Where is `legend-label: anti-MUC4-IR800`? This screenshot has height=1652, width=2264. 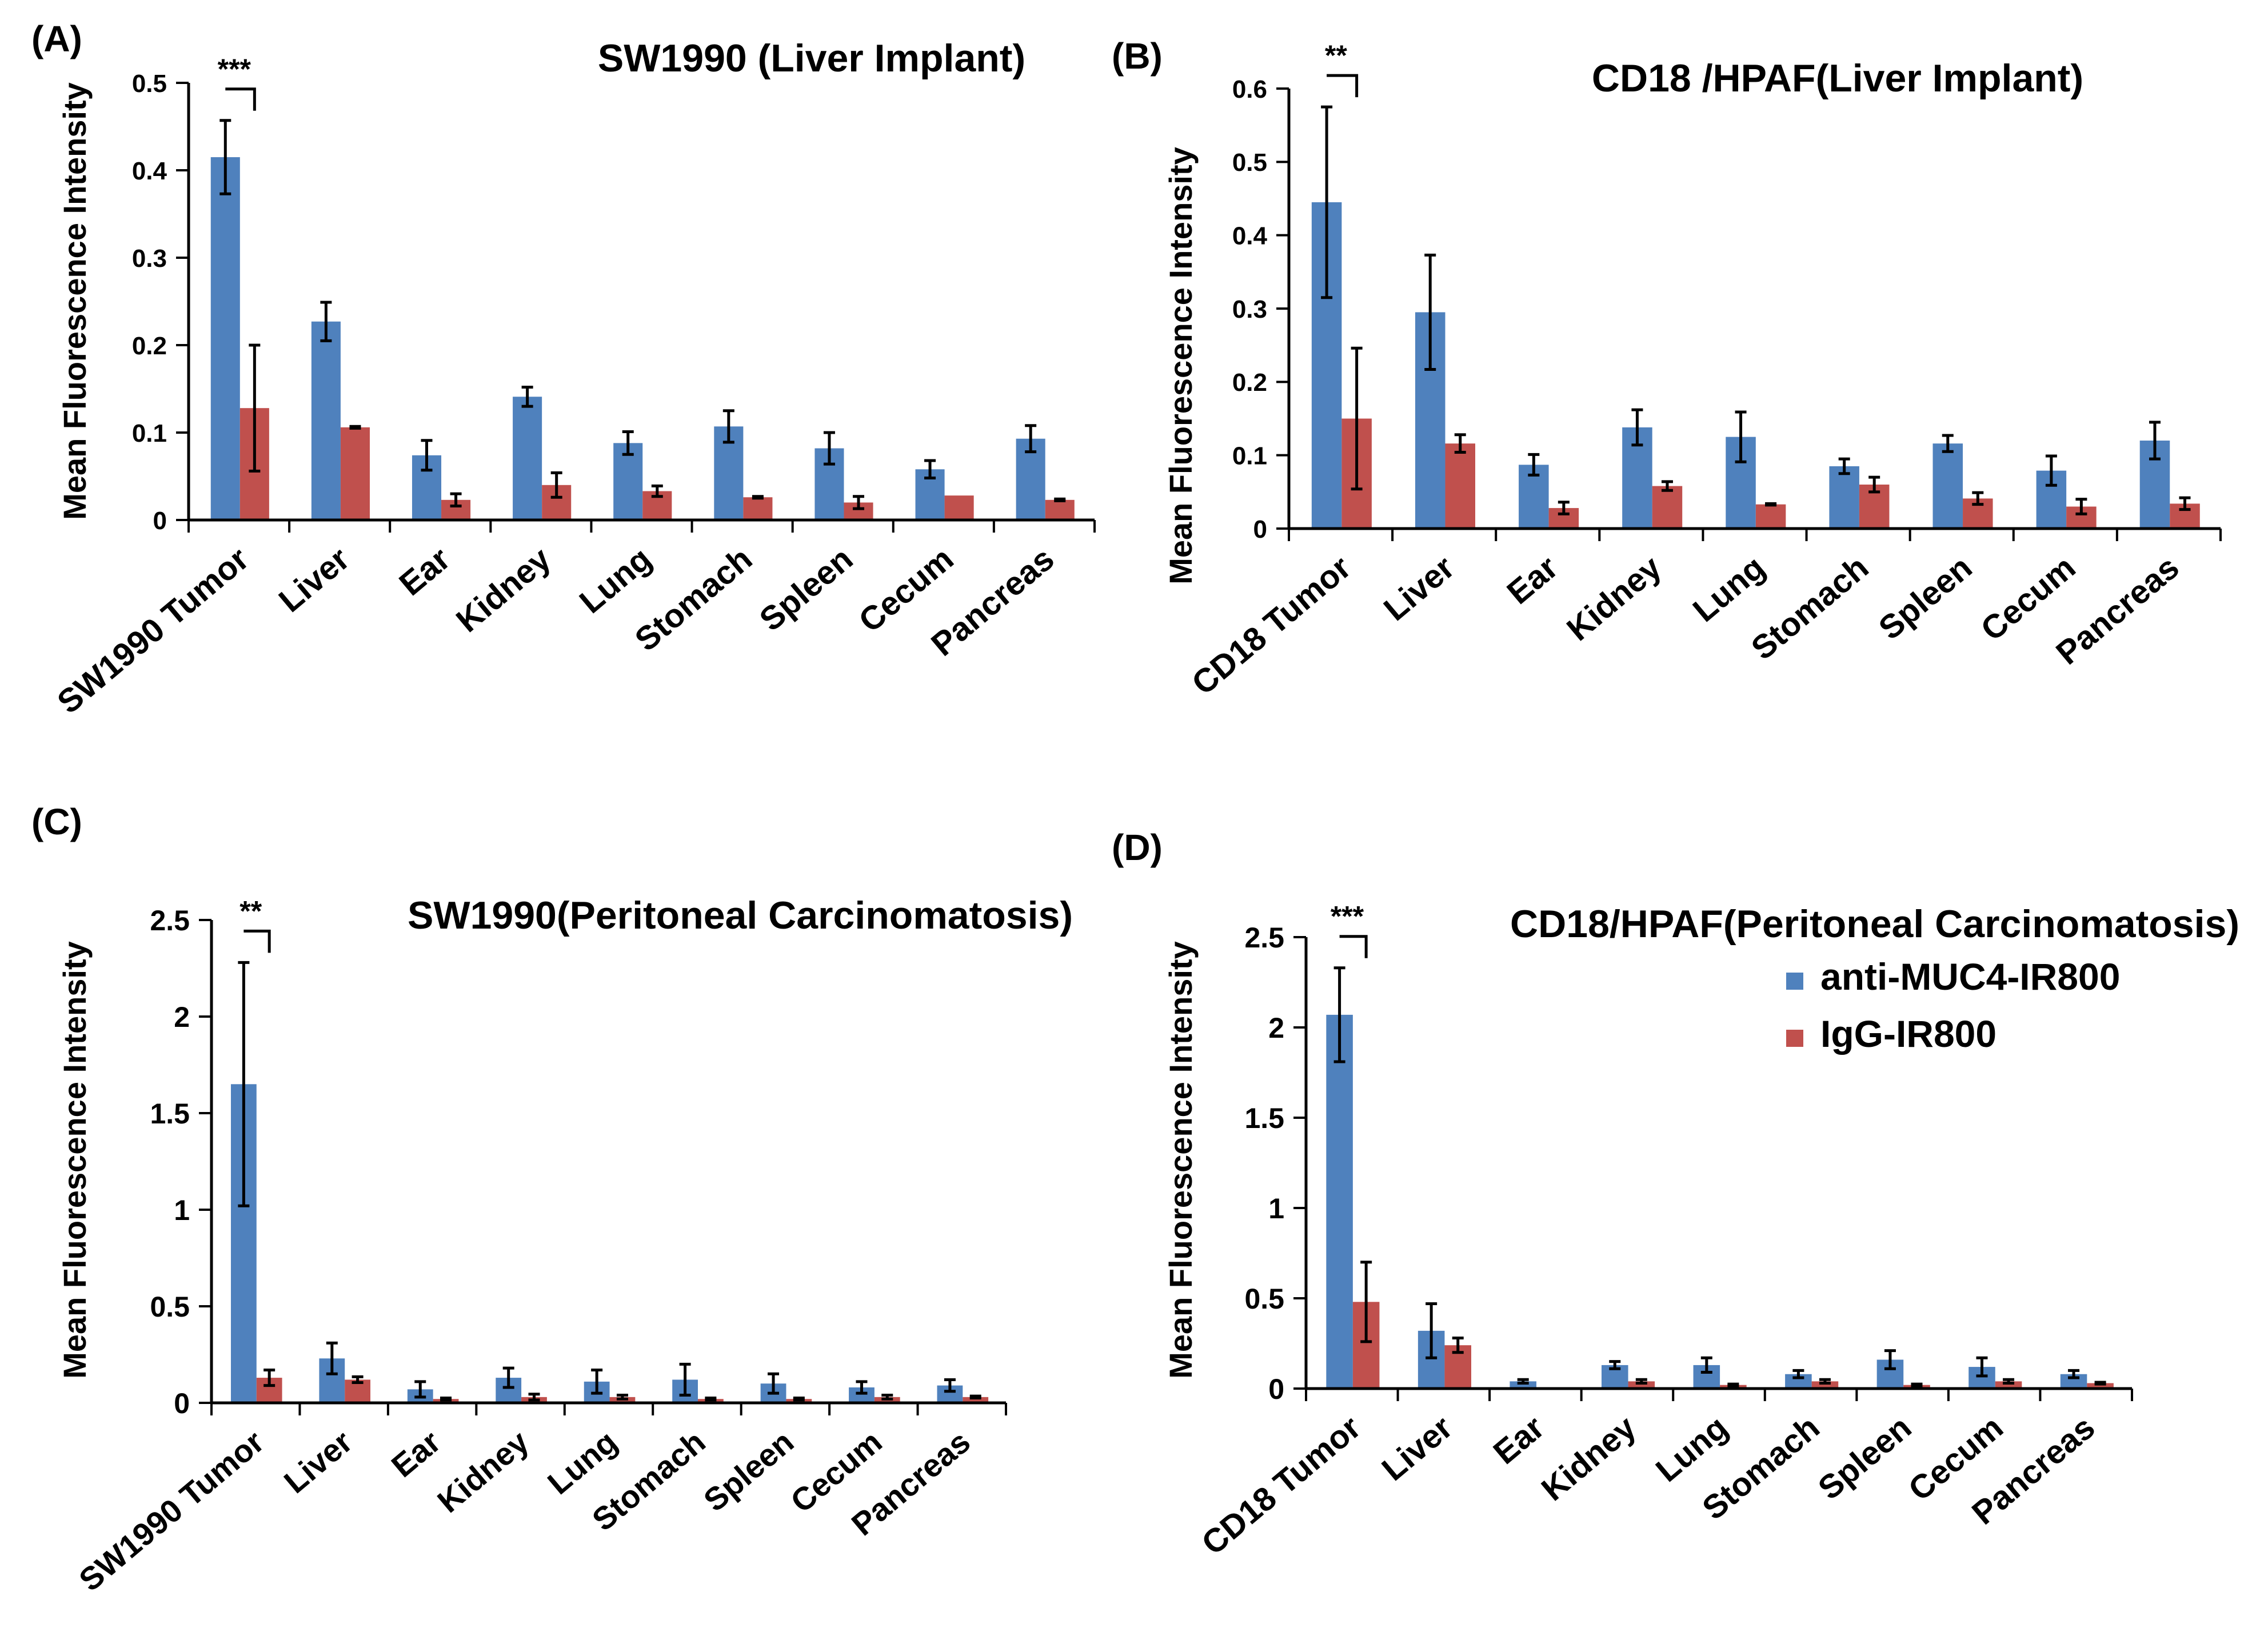 legend-label: anti-MUC4-IR800 is located at coordinates (1970, 976).